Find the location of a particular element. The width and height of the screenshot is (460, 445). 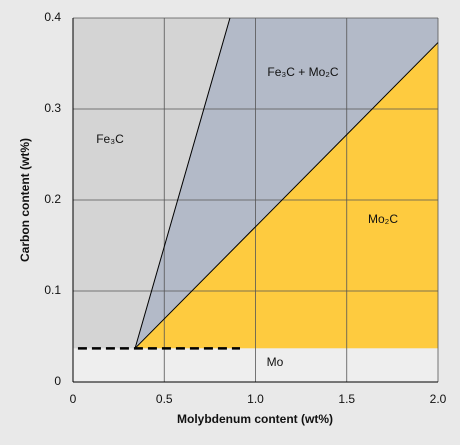

region-label: Fe₃C + Mo₂C is located at coordinates (303, 72).